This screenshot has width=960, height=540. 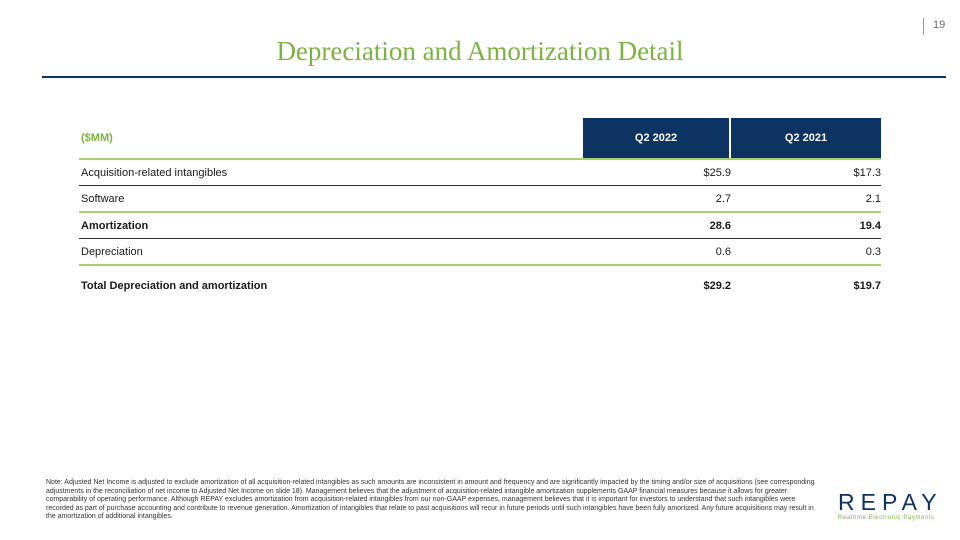 I want to click on cell-q2-2022: 28.6, so click(x=720, y=226).